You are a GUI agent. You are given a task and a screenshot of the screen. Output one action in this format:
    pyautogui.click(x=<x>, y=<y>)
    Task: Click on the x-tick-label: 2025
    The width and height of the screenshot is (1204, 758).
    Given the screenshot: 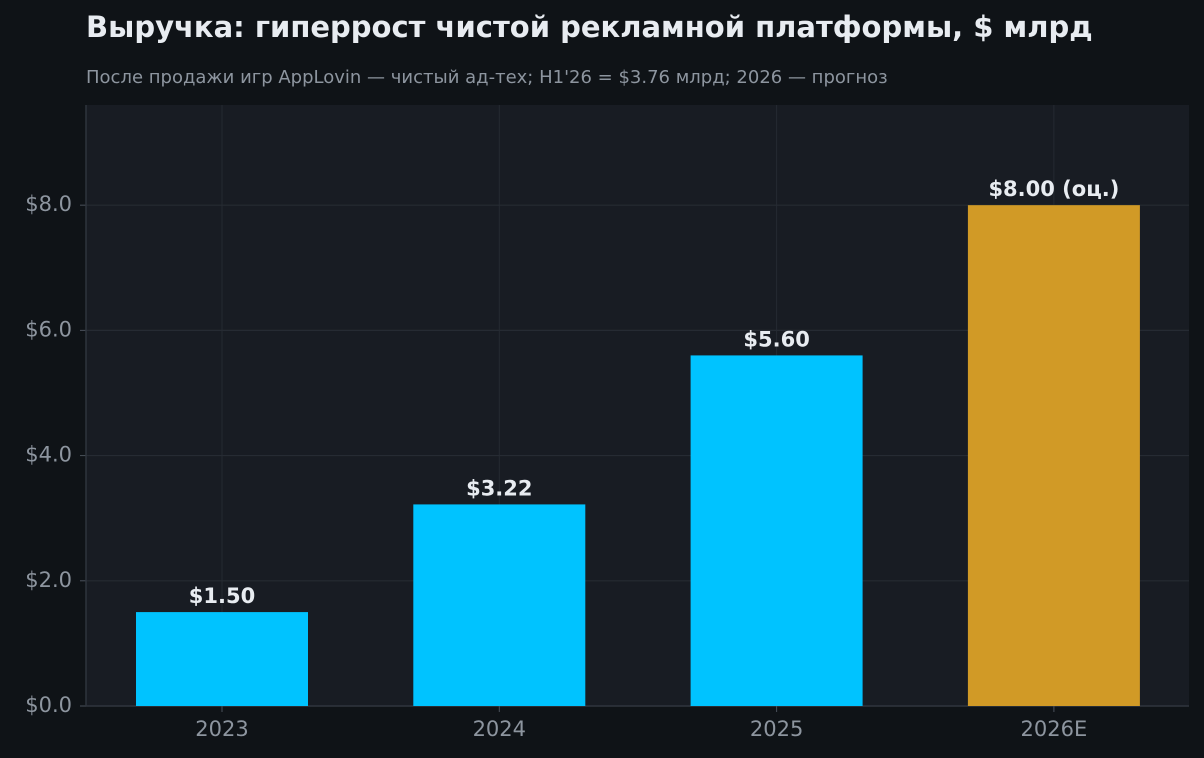 What is the action you would take?
    pyautogui.click(x=776, y=729)
    